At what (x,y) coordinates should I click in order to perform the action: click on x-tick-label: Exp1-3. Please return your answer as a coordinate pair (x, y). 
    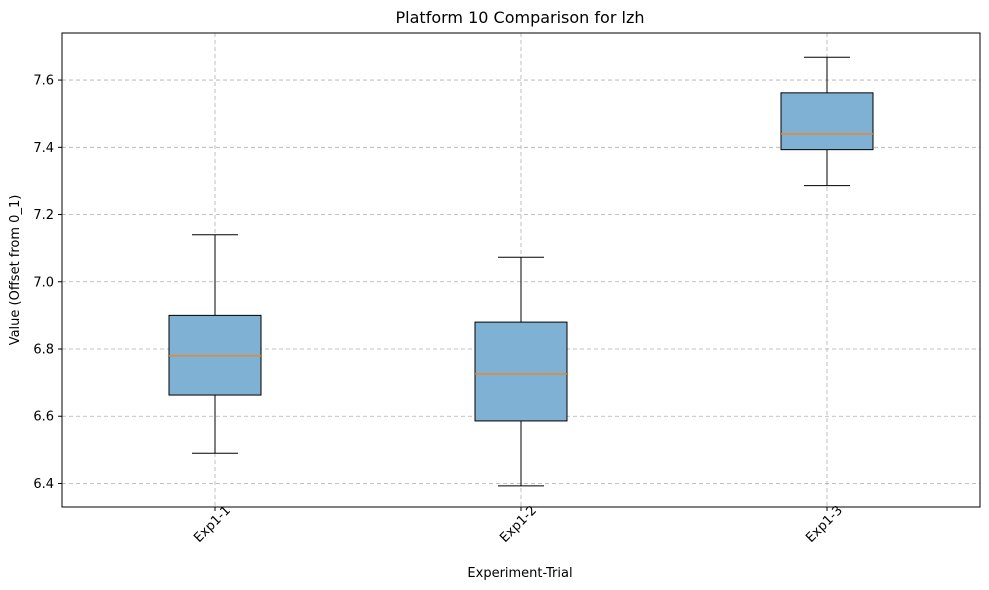
    Looking at the image, I should click on (824, 524).